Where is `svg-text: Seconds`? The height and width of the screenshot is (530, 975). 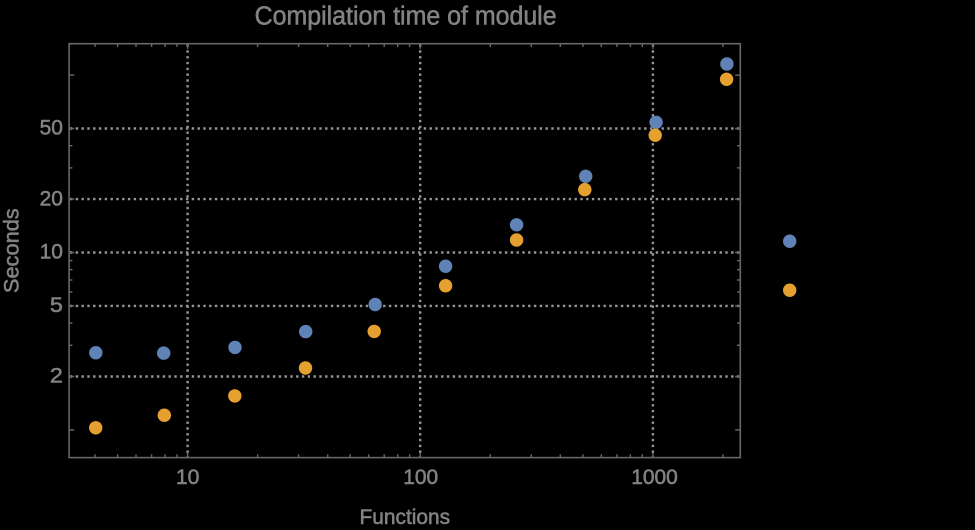
svg-text: Seconds is located at coordinates (12, 250).